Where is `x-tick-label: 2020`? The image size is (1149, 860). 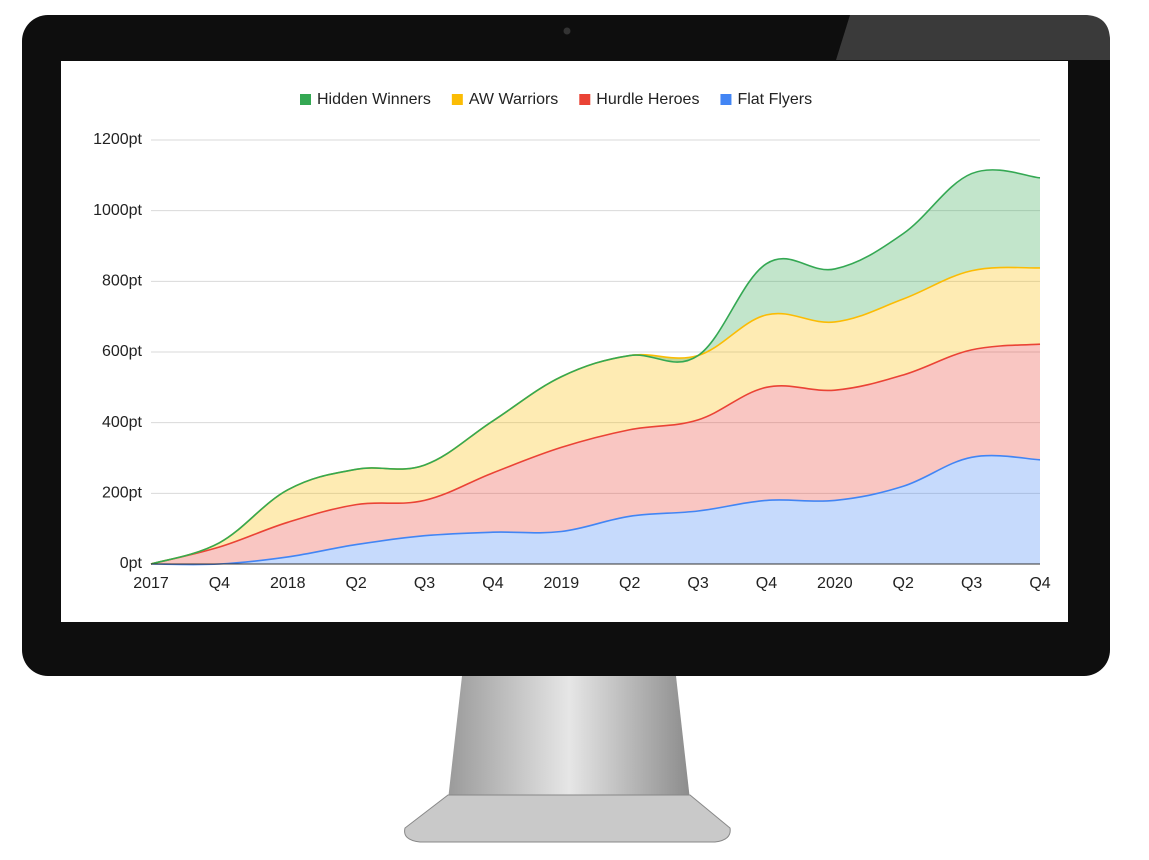 x-tick-label: 2020 is located at coordinates (835, 583).